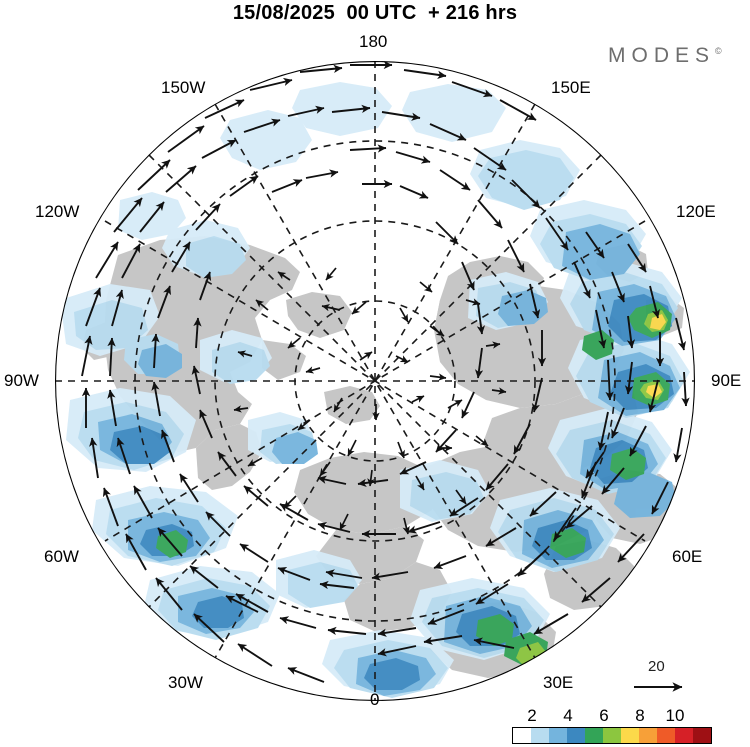  I want to click on page-title: 15/08/2025 00 UTC + 216 hrs, so click(375, 13).